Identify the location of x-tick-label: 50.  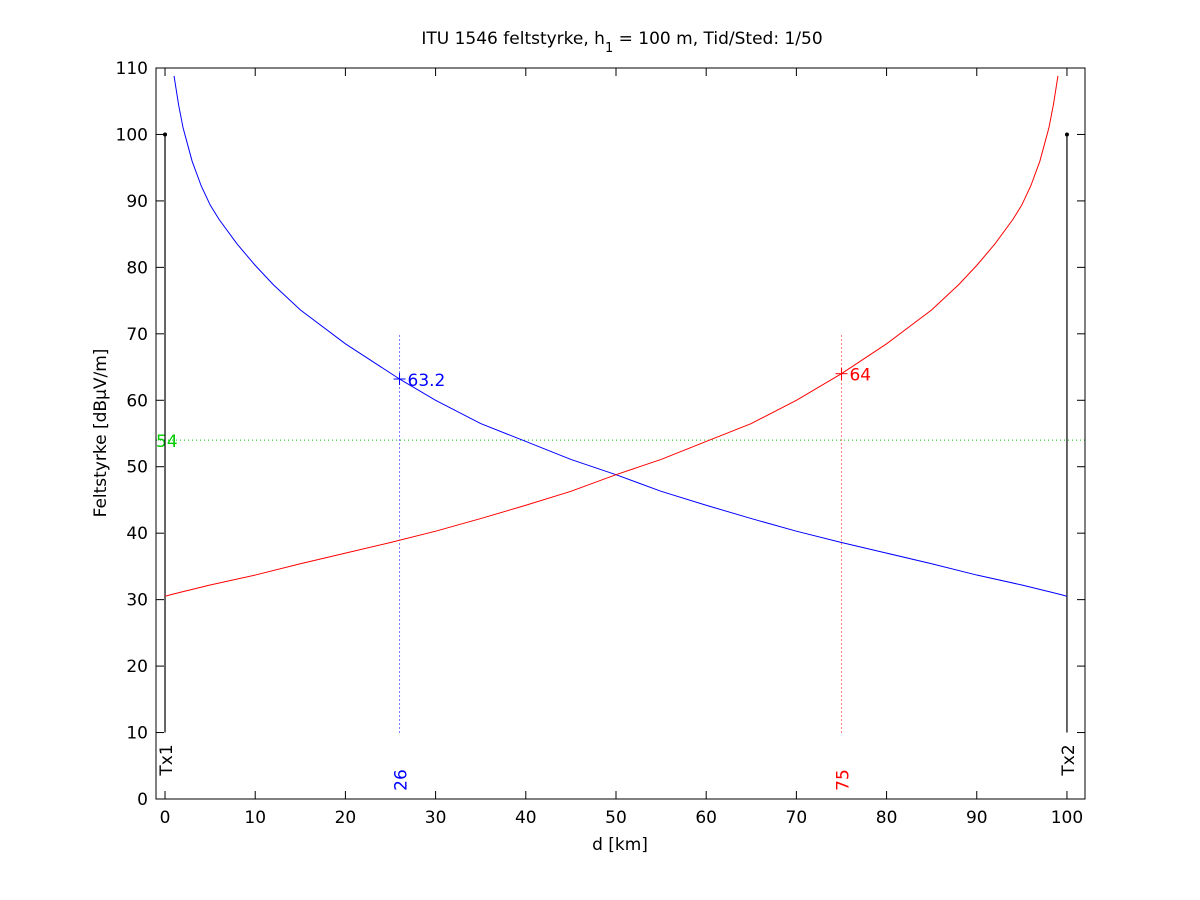
(616, 818).